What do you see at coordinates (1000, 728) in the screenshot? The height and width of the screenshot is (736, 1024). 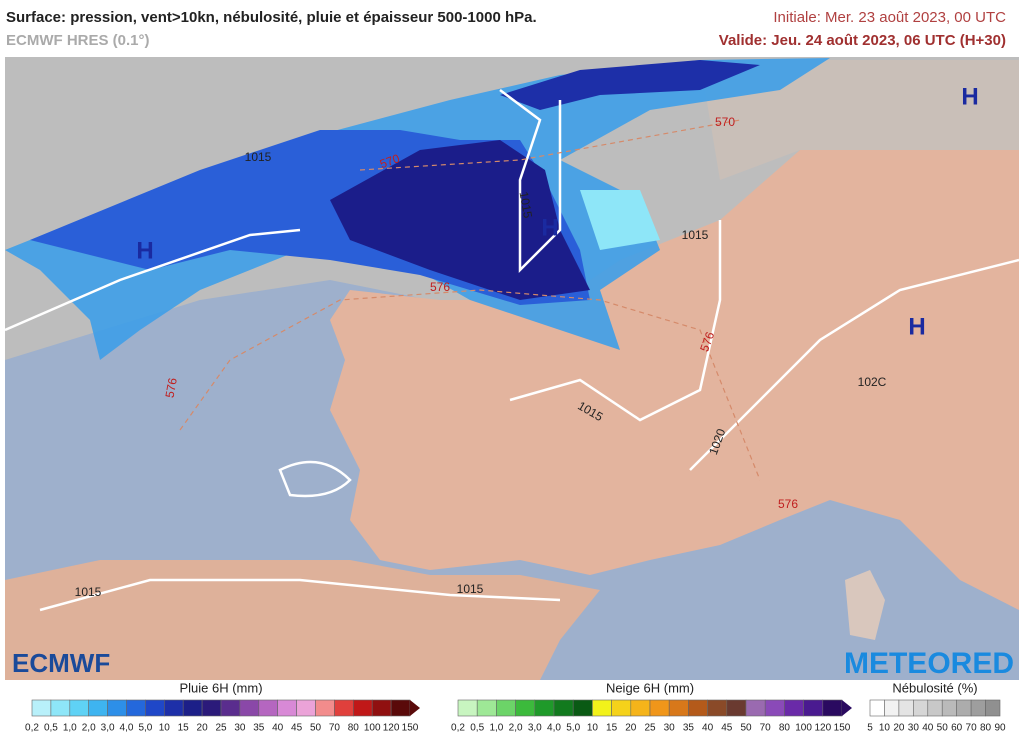 I see `legend-tick-label: 90` at bounding box center [1000, 728].